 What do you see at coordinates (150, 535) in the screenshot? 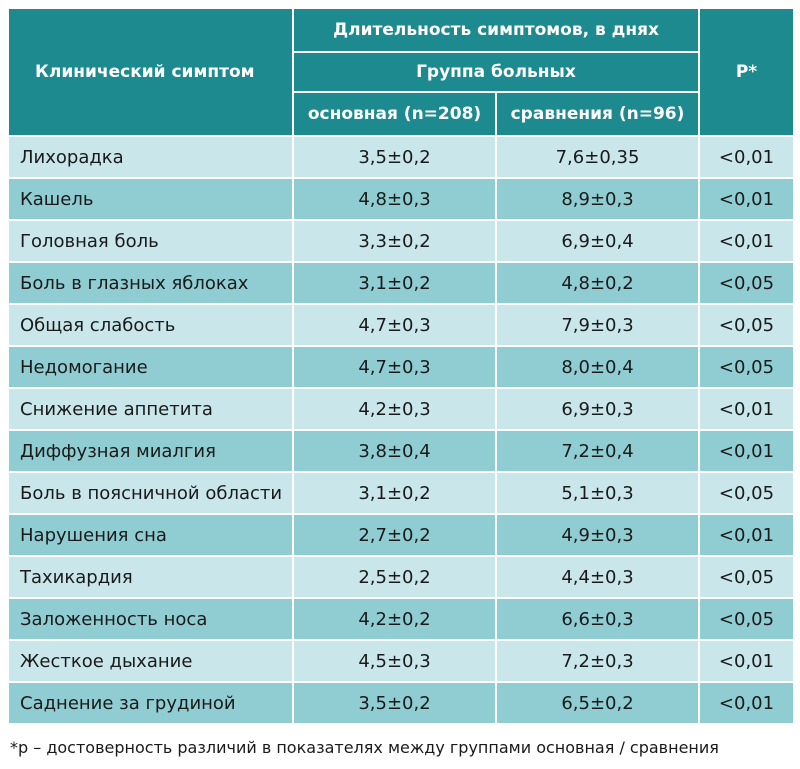
I see `cell-symptom: Нарушения сна` at bounding box center [150, 535].